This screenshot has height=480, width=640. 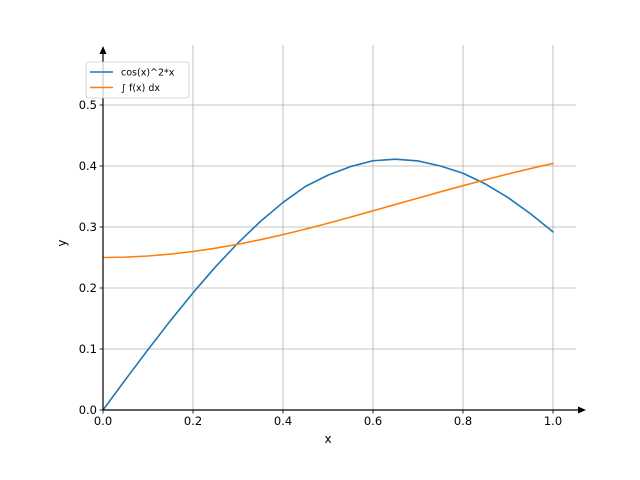 I want to click on legend-label-series-2: ∫ f(x) dx, so click(x=140, y=88).